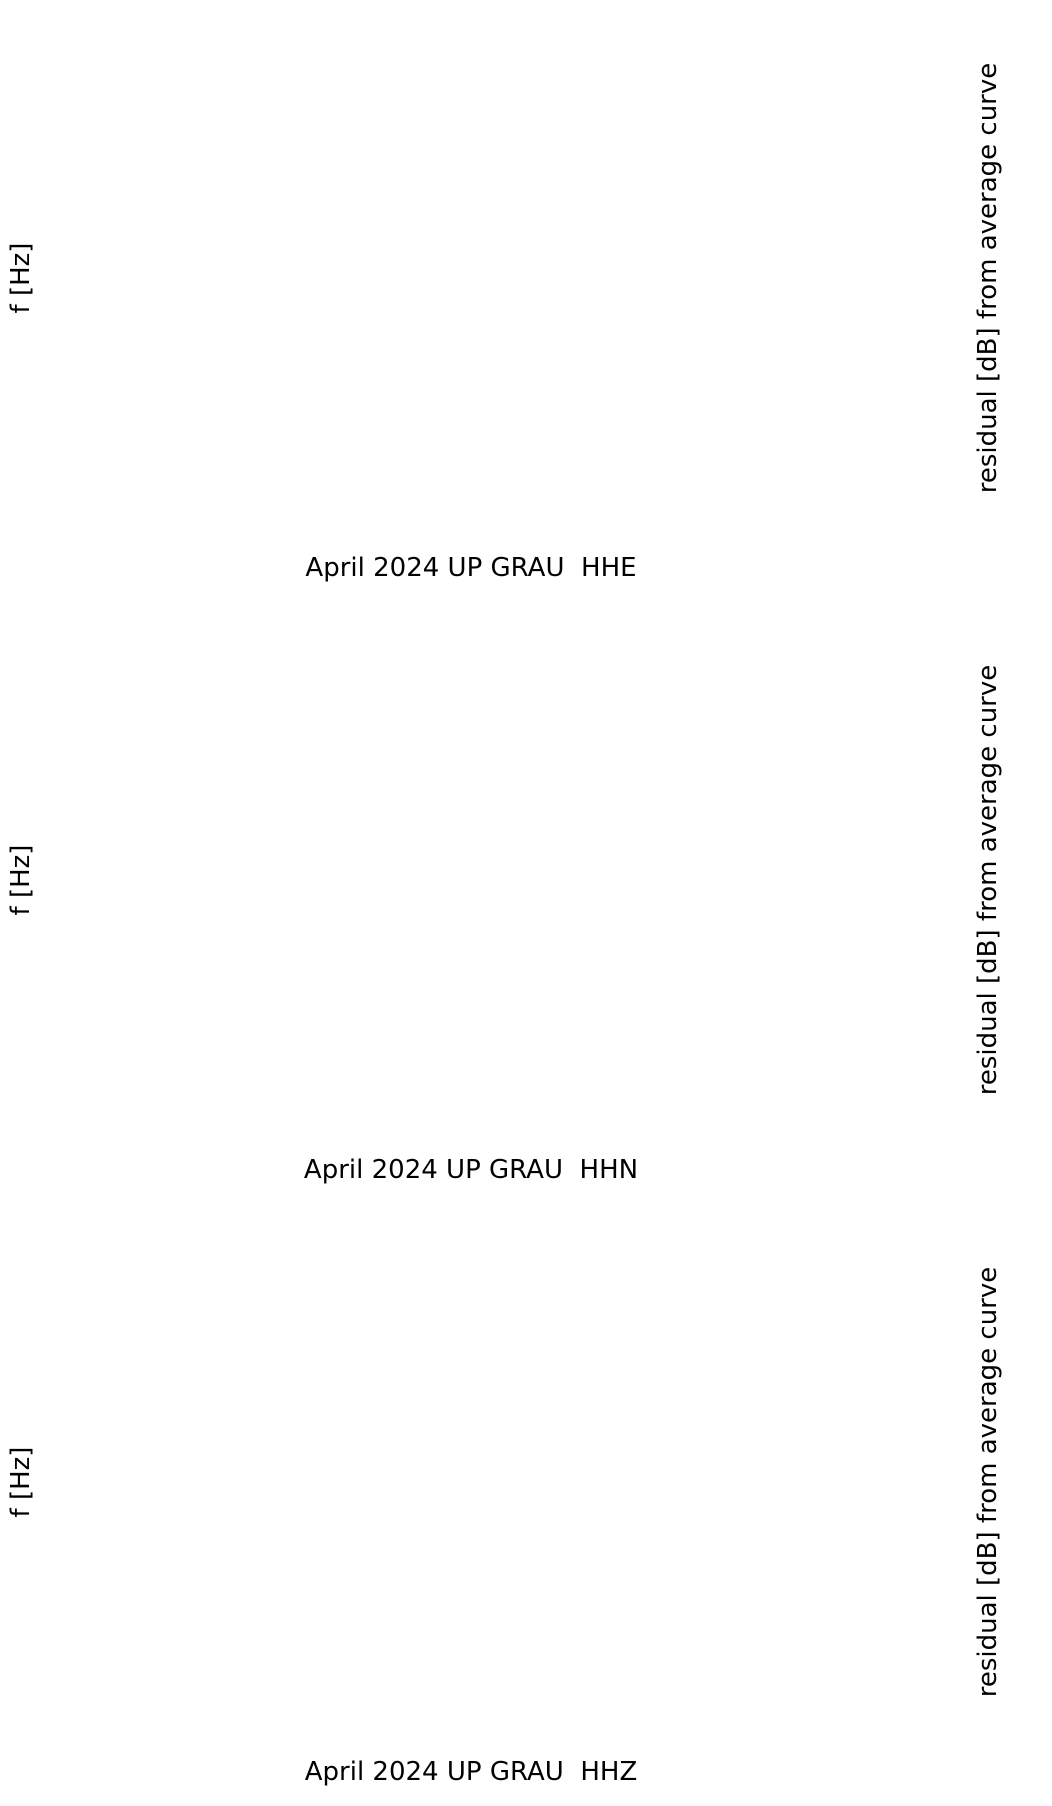 This screenshot has width=1052, height=1806. Describe the element at coordinates (904, 1482) in the screenshot. I see `colorbar-hhz` at that location.